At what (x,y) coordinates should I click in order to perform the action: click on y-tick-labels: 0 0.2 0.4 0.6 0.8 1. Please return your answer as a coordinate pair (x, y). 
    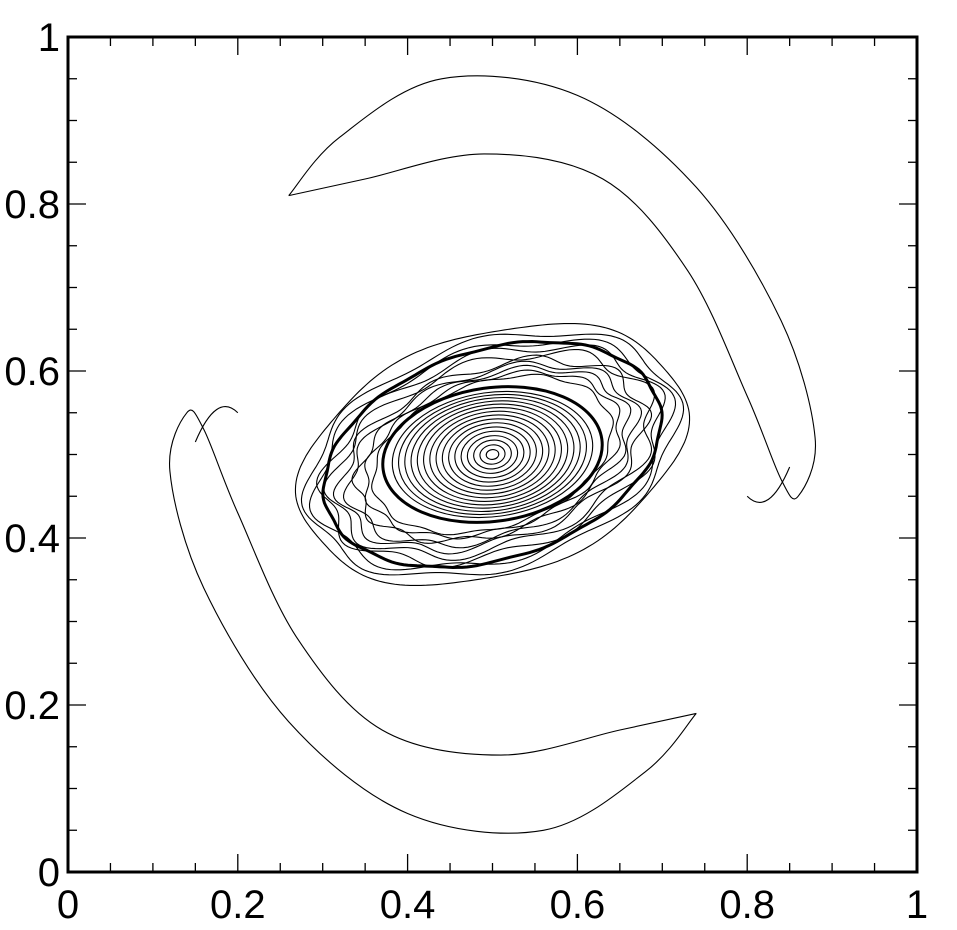
    Looking at the image, I should click on (32, 455).